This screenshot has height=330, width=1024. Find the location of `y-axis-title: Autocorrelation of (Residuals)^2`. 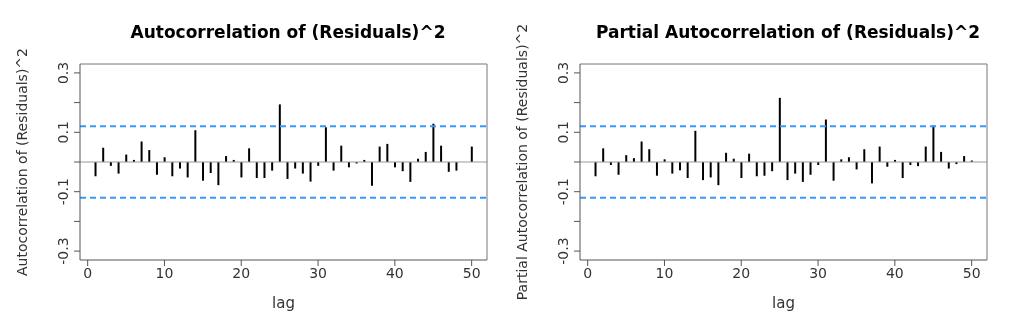

y-axis-title: Autocorrelation of (Residuals)^2 is located at coordinates (21, 162).